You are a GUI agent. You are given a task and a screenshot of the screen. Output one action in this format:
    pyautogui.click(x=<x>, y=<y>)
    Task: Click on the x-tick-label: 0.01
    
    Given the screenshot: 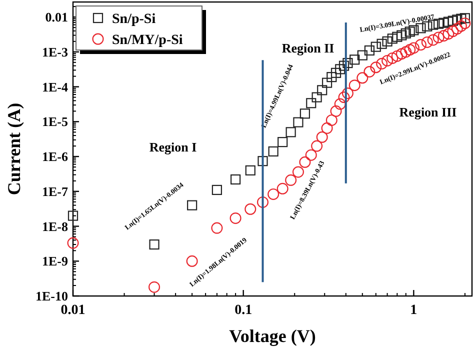 What is the action you would take?
    pyautogui.click(x=73, y=310)
    